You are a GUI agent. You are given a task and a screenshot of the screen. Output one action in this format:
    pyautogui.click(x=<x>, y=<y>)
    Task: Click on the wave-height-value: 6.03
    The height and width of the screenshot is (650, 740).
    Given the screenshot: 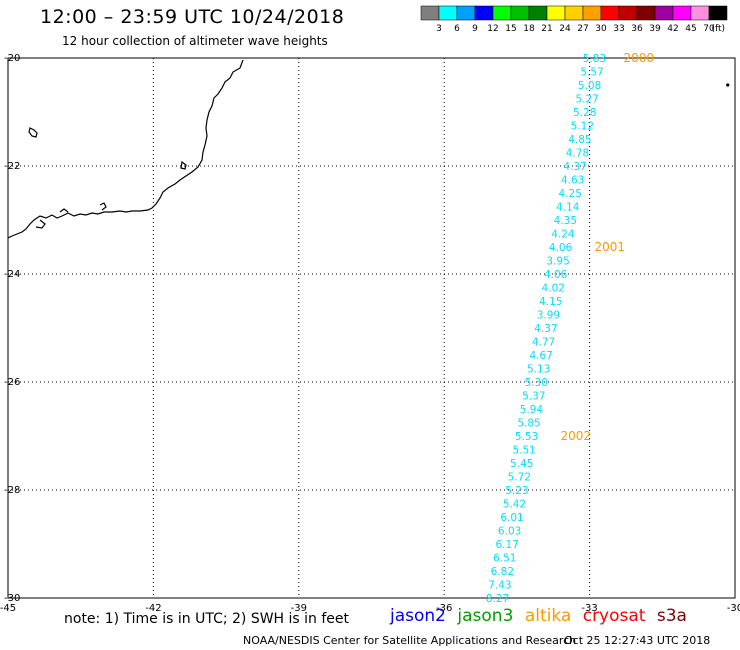 What is the action you would take?
    pyautogui.click(x=509, y=532)
    